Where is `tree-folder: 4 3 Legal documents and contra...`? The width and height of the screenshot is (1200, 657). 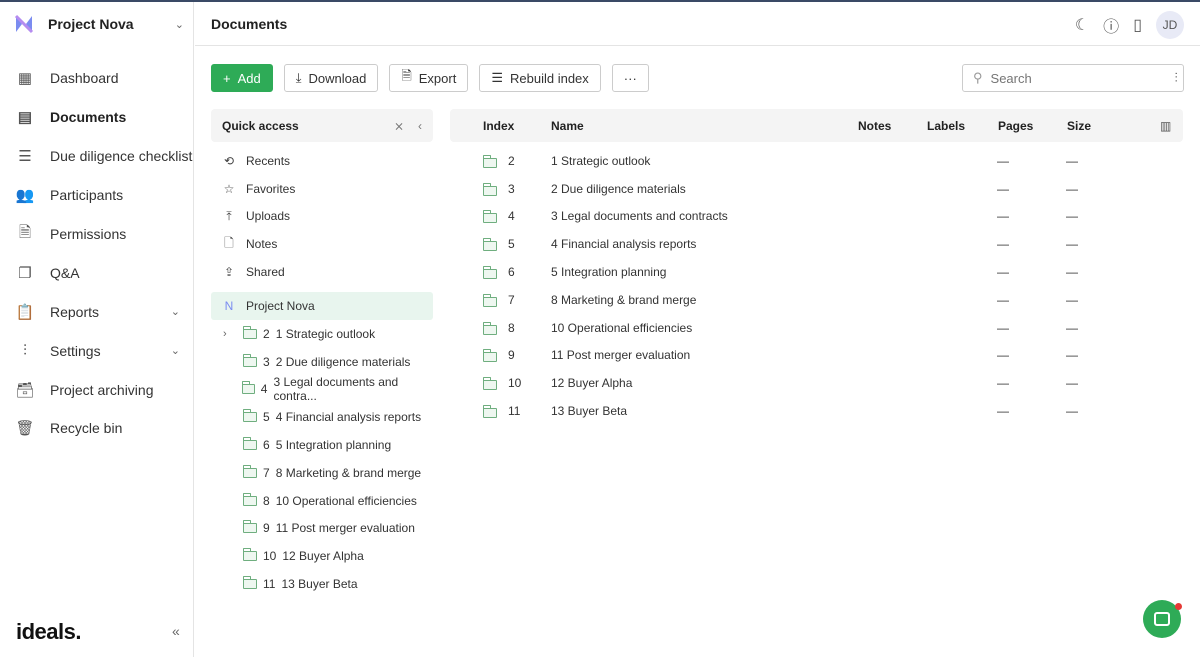
tree-folder: 4 3 Legal documents and contra... is located at coordinates (322, 389).